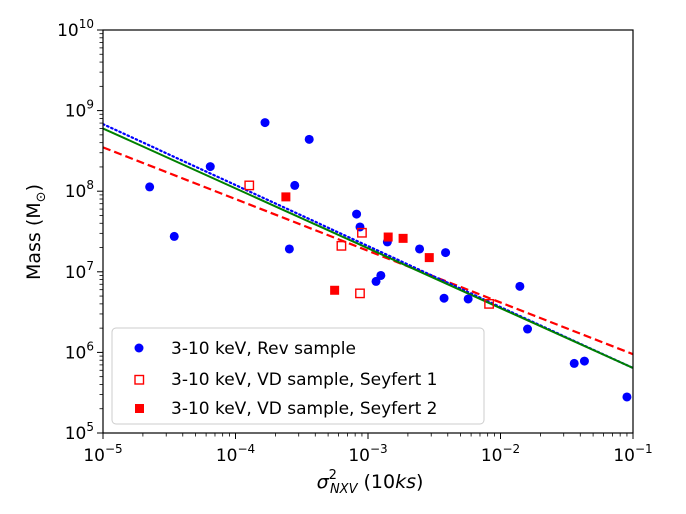 This screenshot has width=686, height=514. I want to click on y-tick-label: 10⁶, so click(79, 351).